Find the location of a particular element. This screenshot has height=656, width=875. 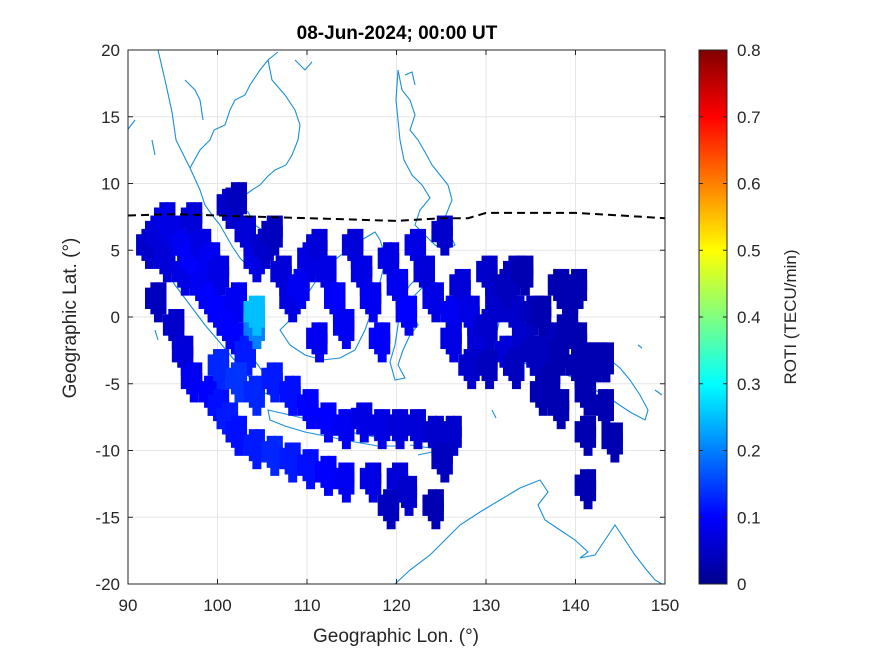

x-tick-label: 100 is located at coordinates (217, 605).